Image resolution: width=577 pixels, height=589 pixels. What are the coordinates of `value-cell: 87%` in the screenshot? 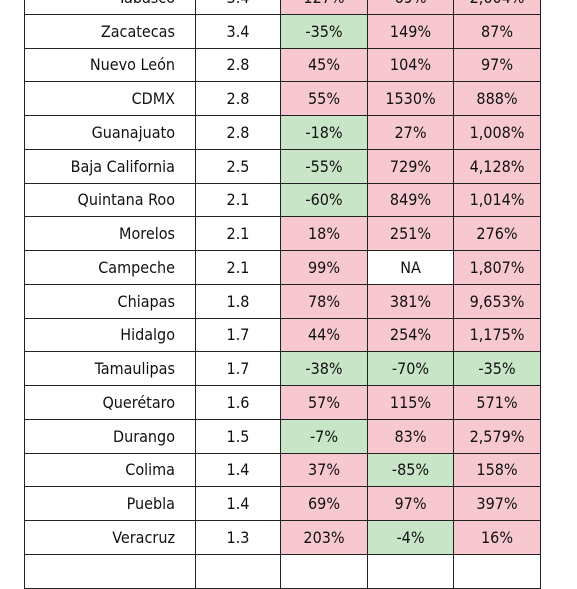 It's located at (497, 31).